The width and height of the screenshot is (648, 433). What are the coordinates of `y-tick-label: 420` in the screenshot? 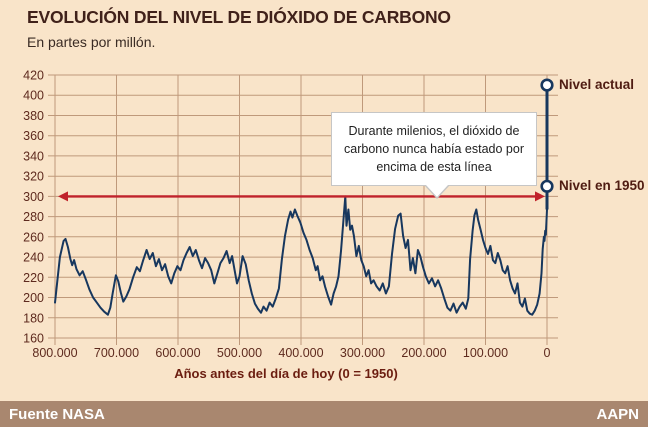 It's located at (33, 76).